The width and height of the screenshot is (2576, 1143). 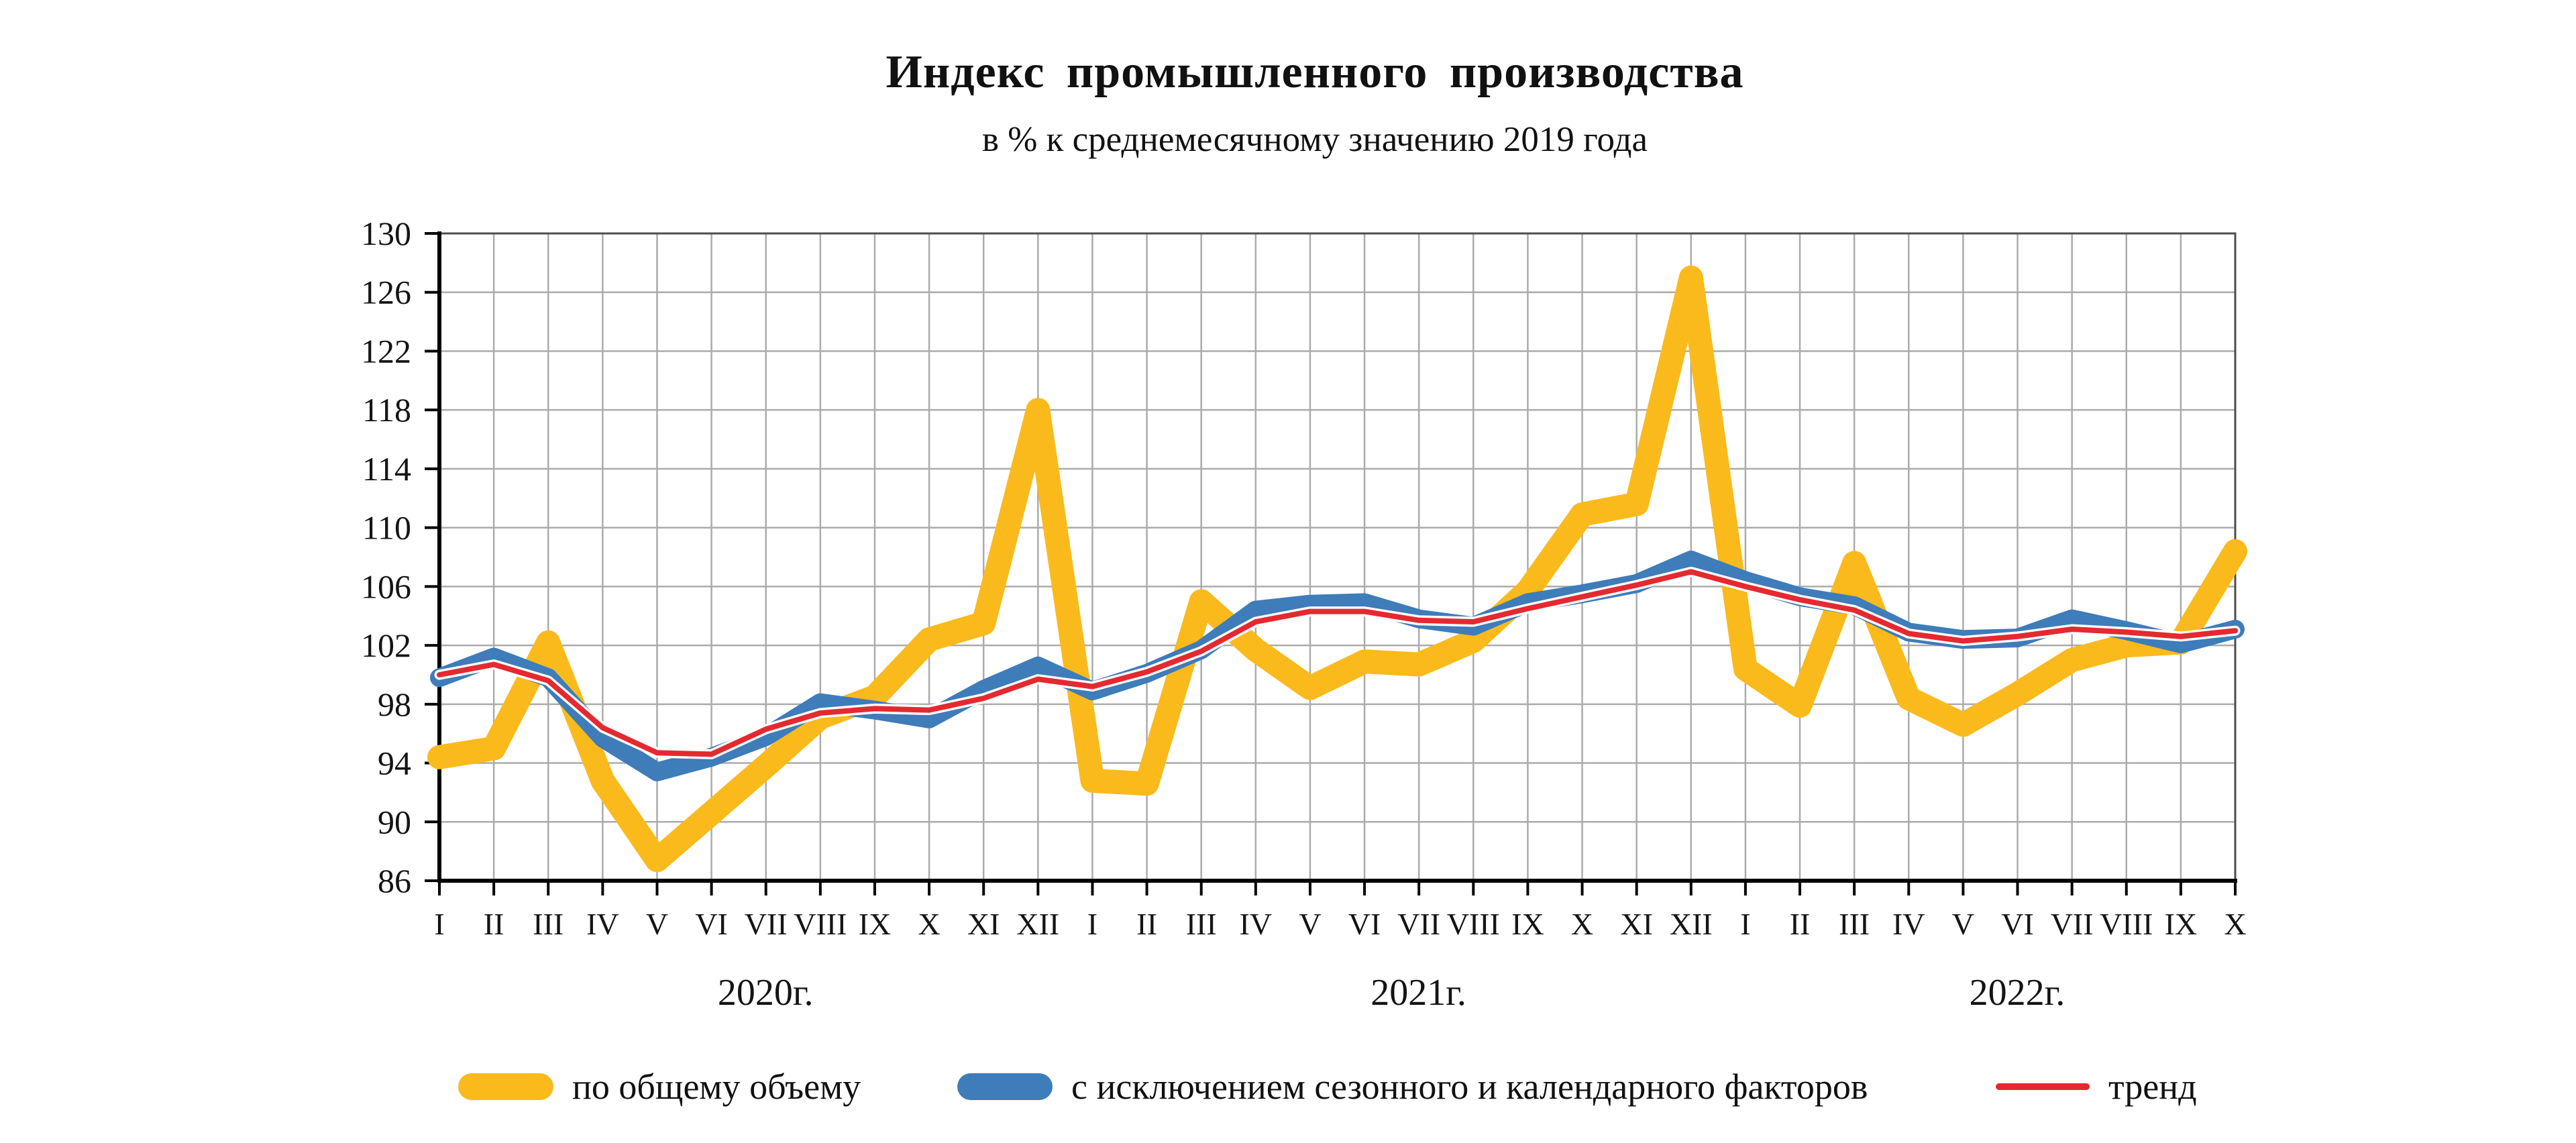 What do you see at coordinates (386, 586) in the screenshot?
I see `y-axis-label: 106` at bounding box center [386, 586].